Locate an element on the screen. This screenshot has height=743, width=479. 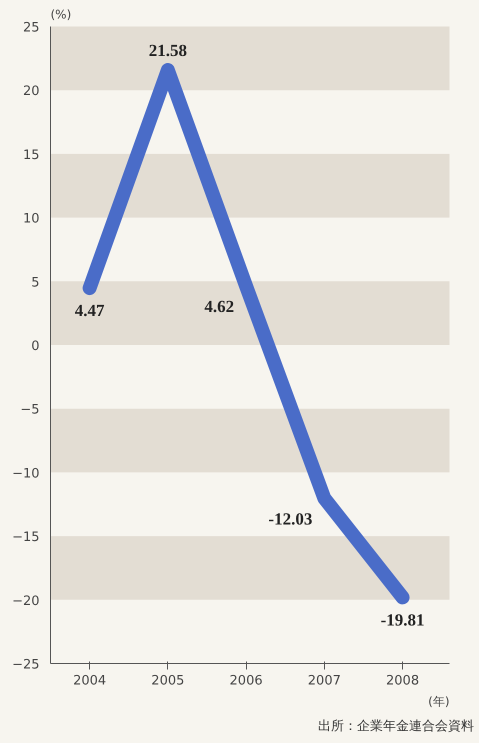
data-label: 4.47 is located at coordinates (89, 310).